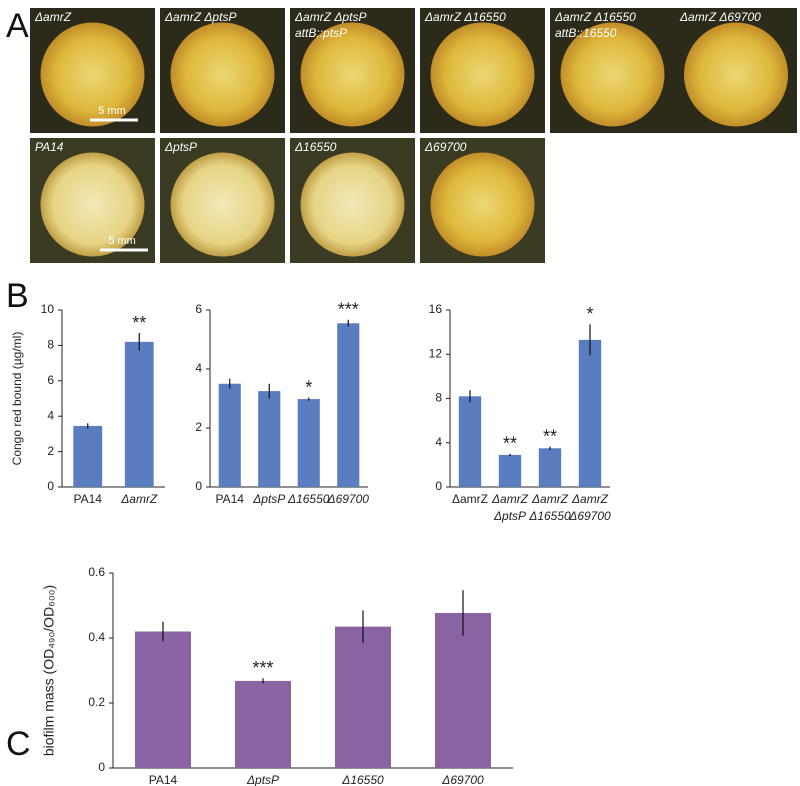 This screenshot has height=786, width=800. I want to click on photo-label: Δ69700, so click(445, 147).